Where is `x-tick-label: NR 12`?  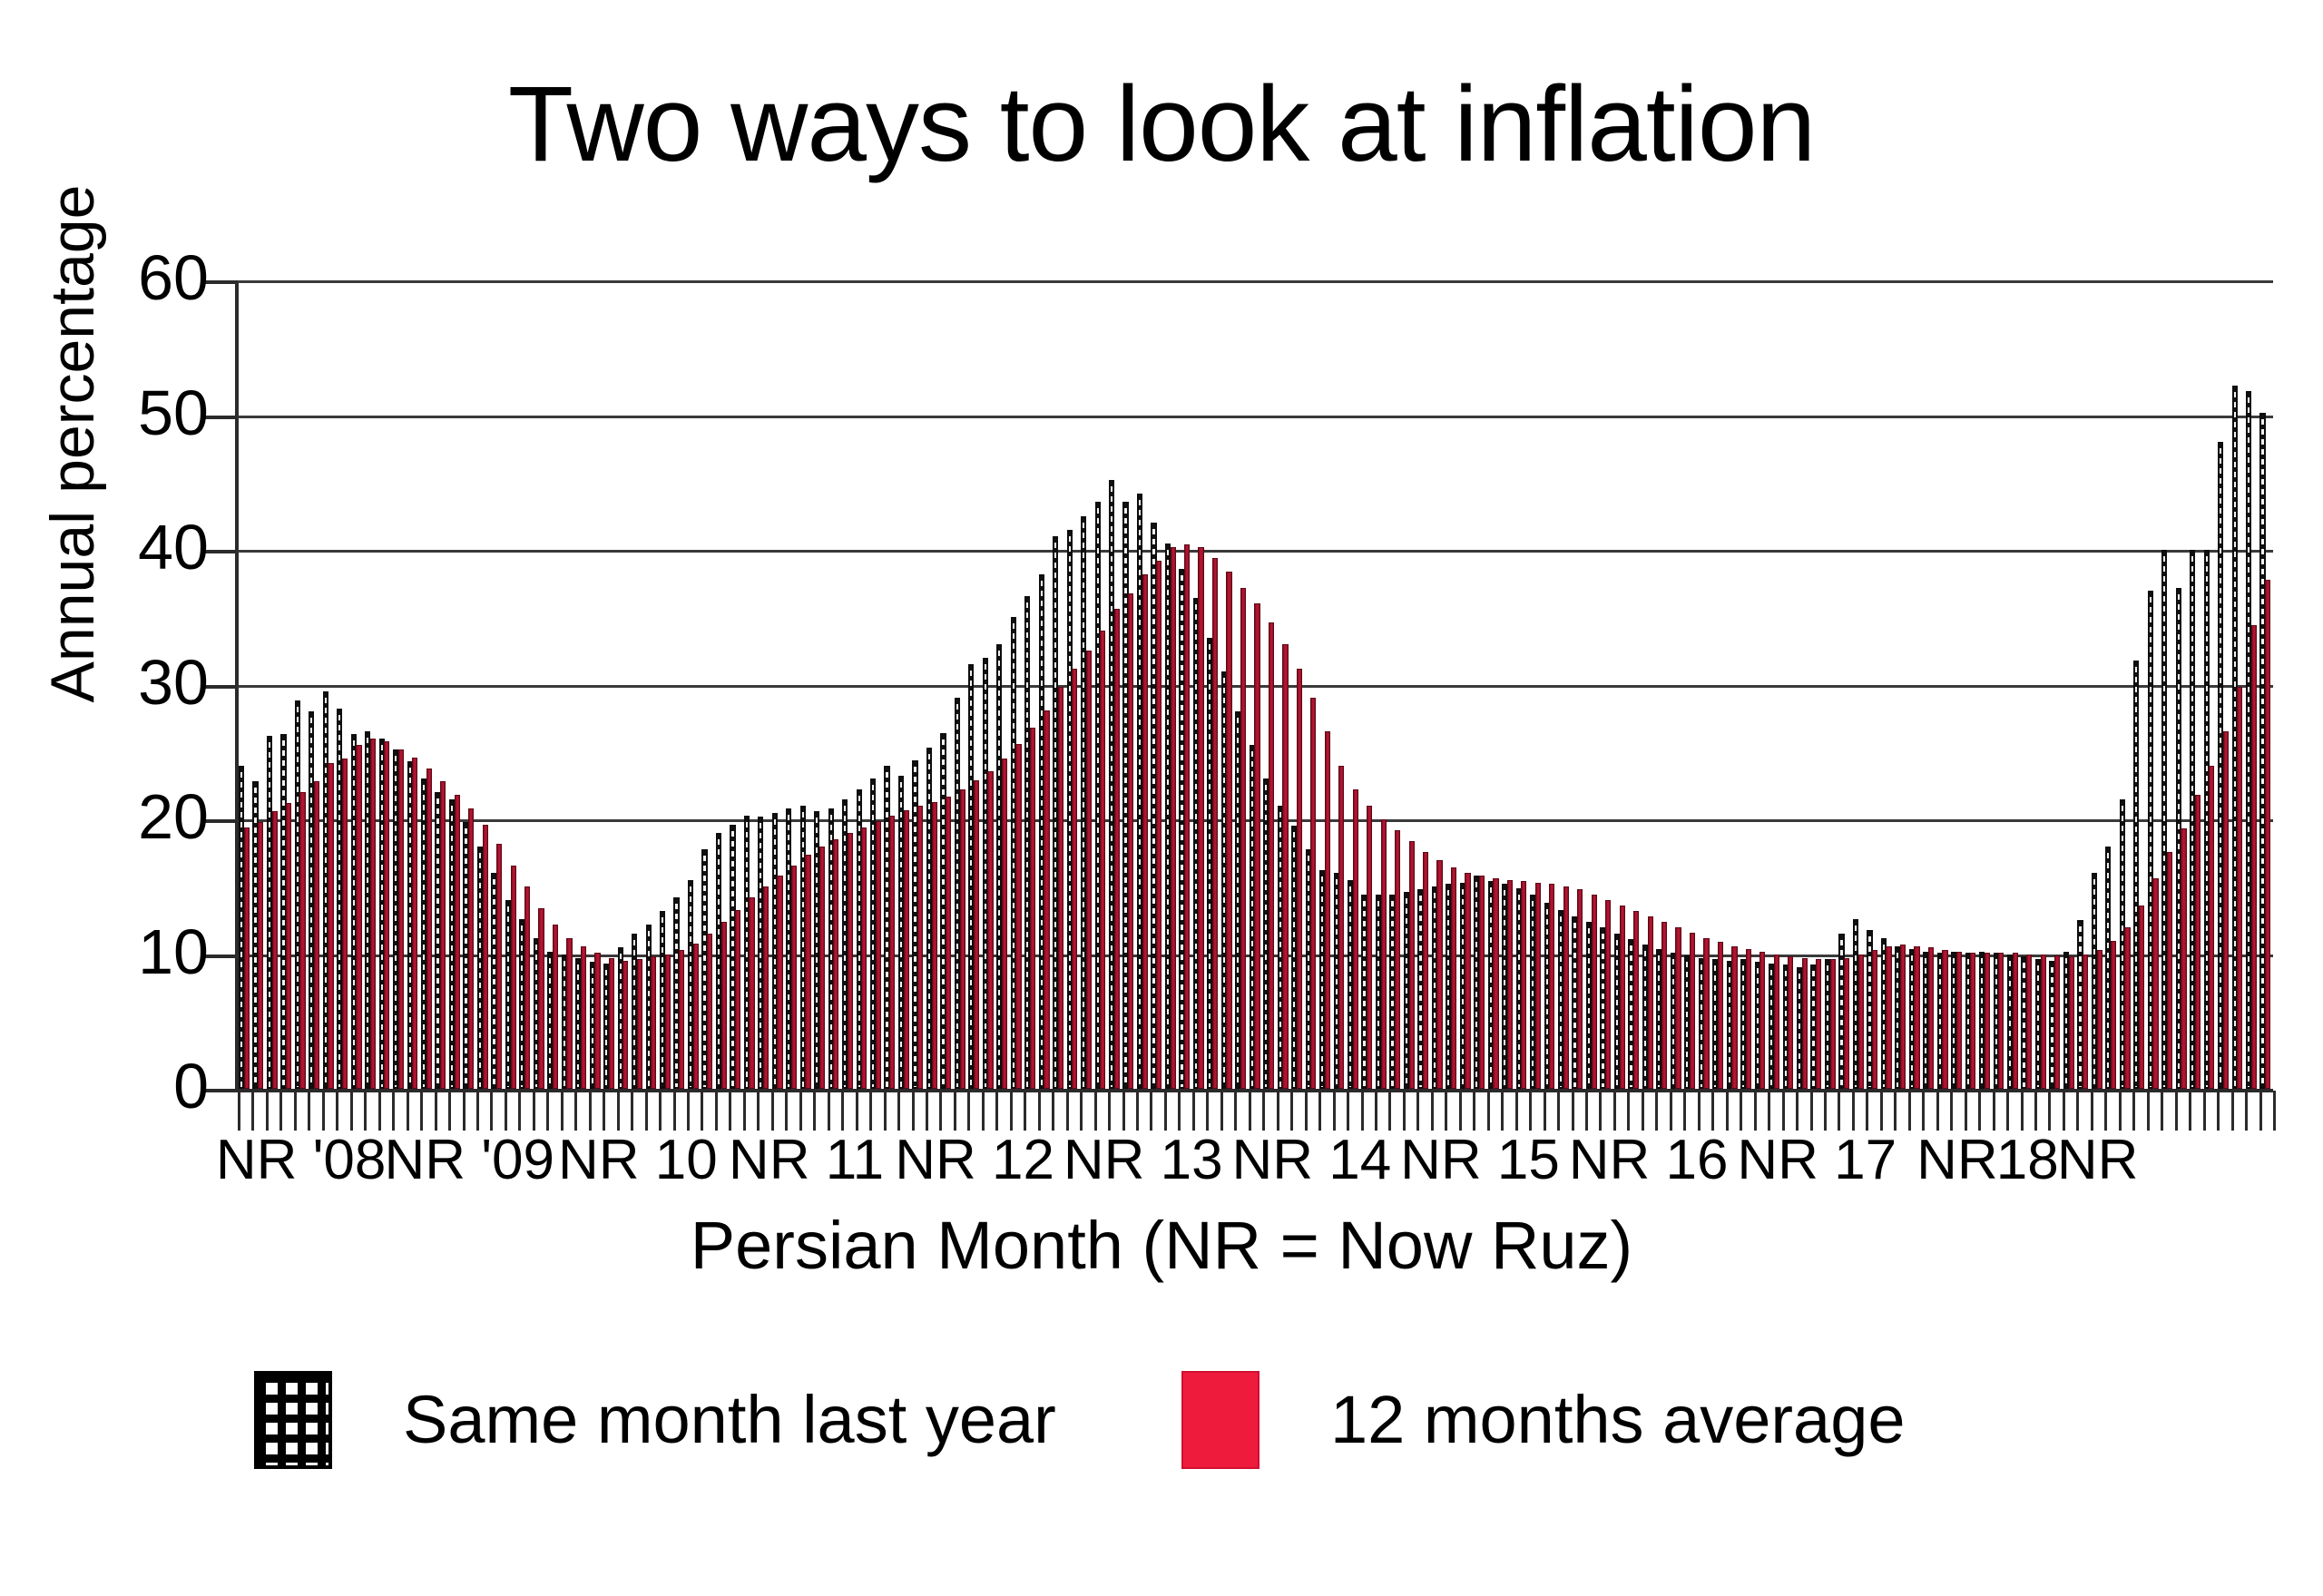 x-tick-label: NR 12 is located at coordinates (975, 1160).